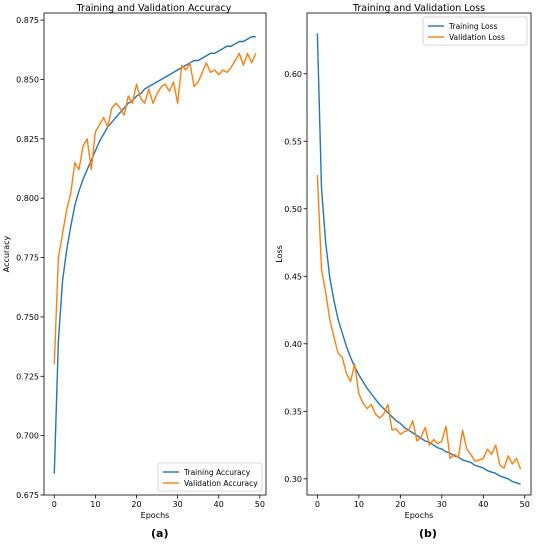  I want to click on y-tick-label: 0.50, so click(293, 209).